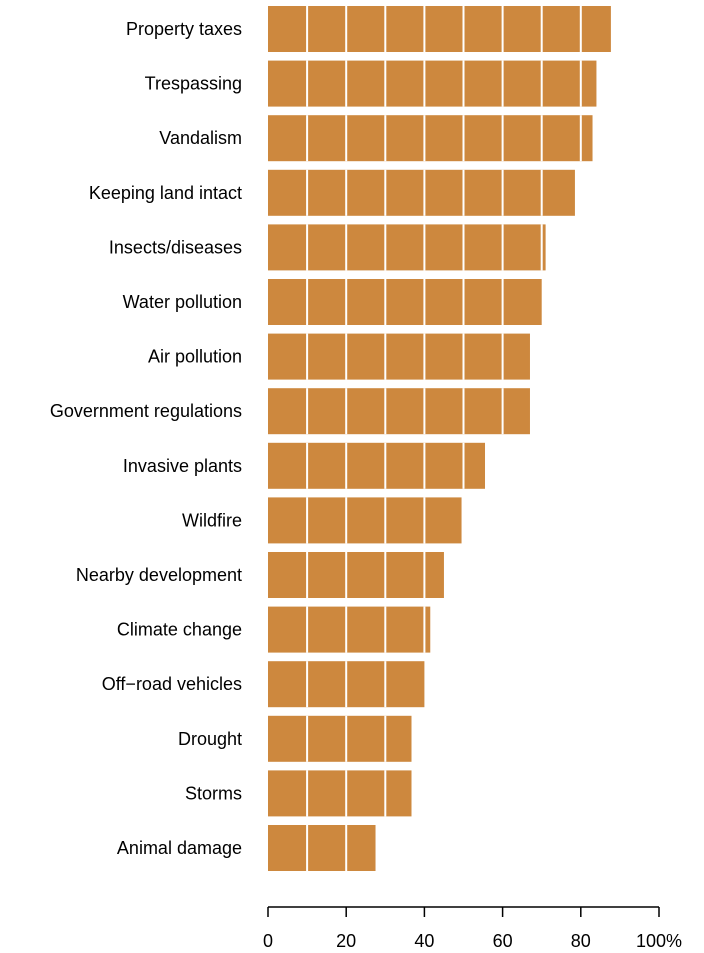 The height and width of the screenshot is (953, 704). I want to click on x-tick-label: 0, so click(268, 941).